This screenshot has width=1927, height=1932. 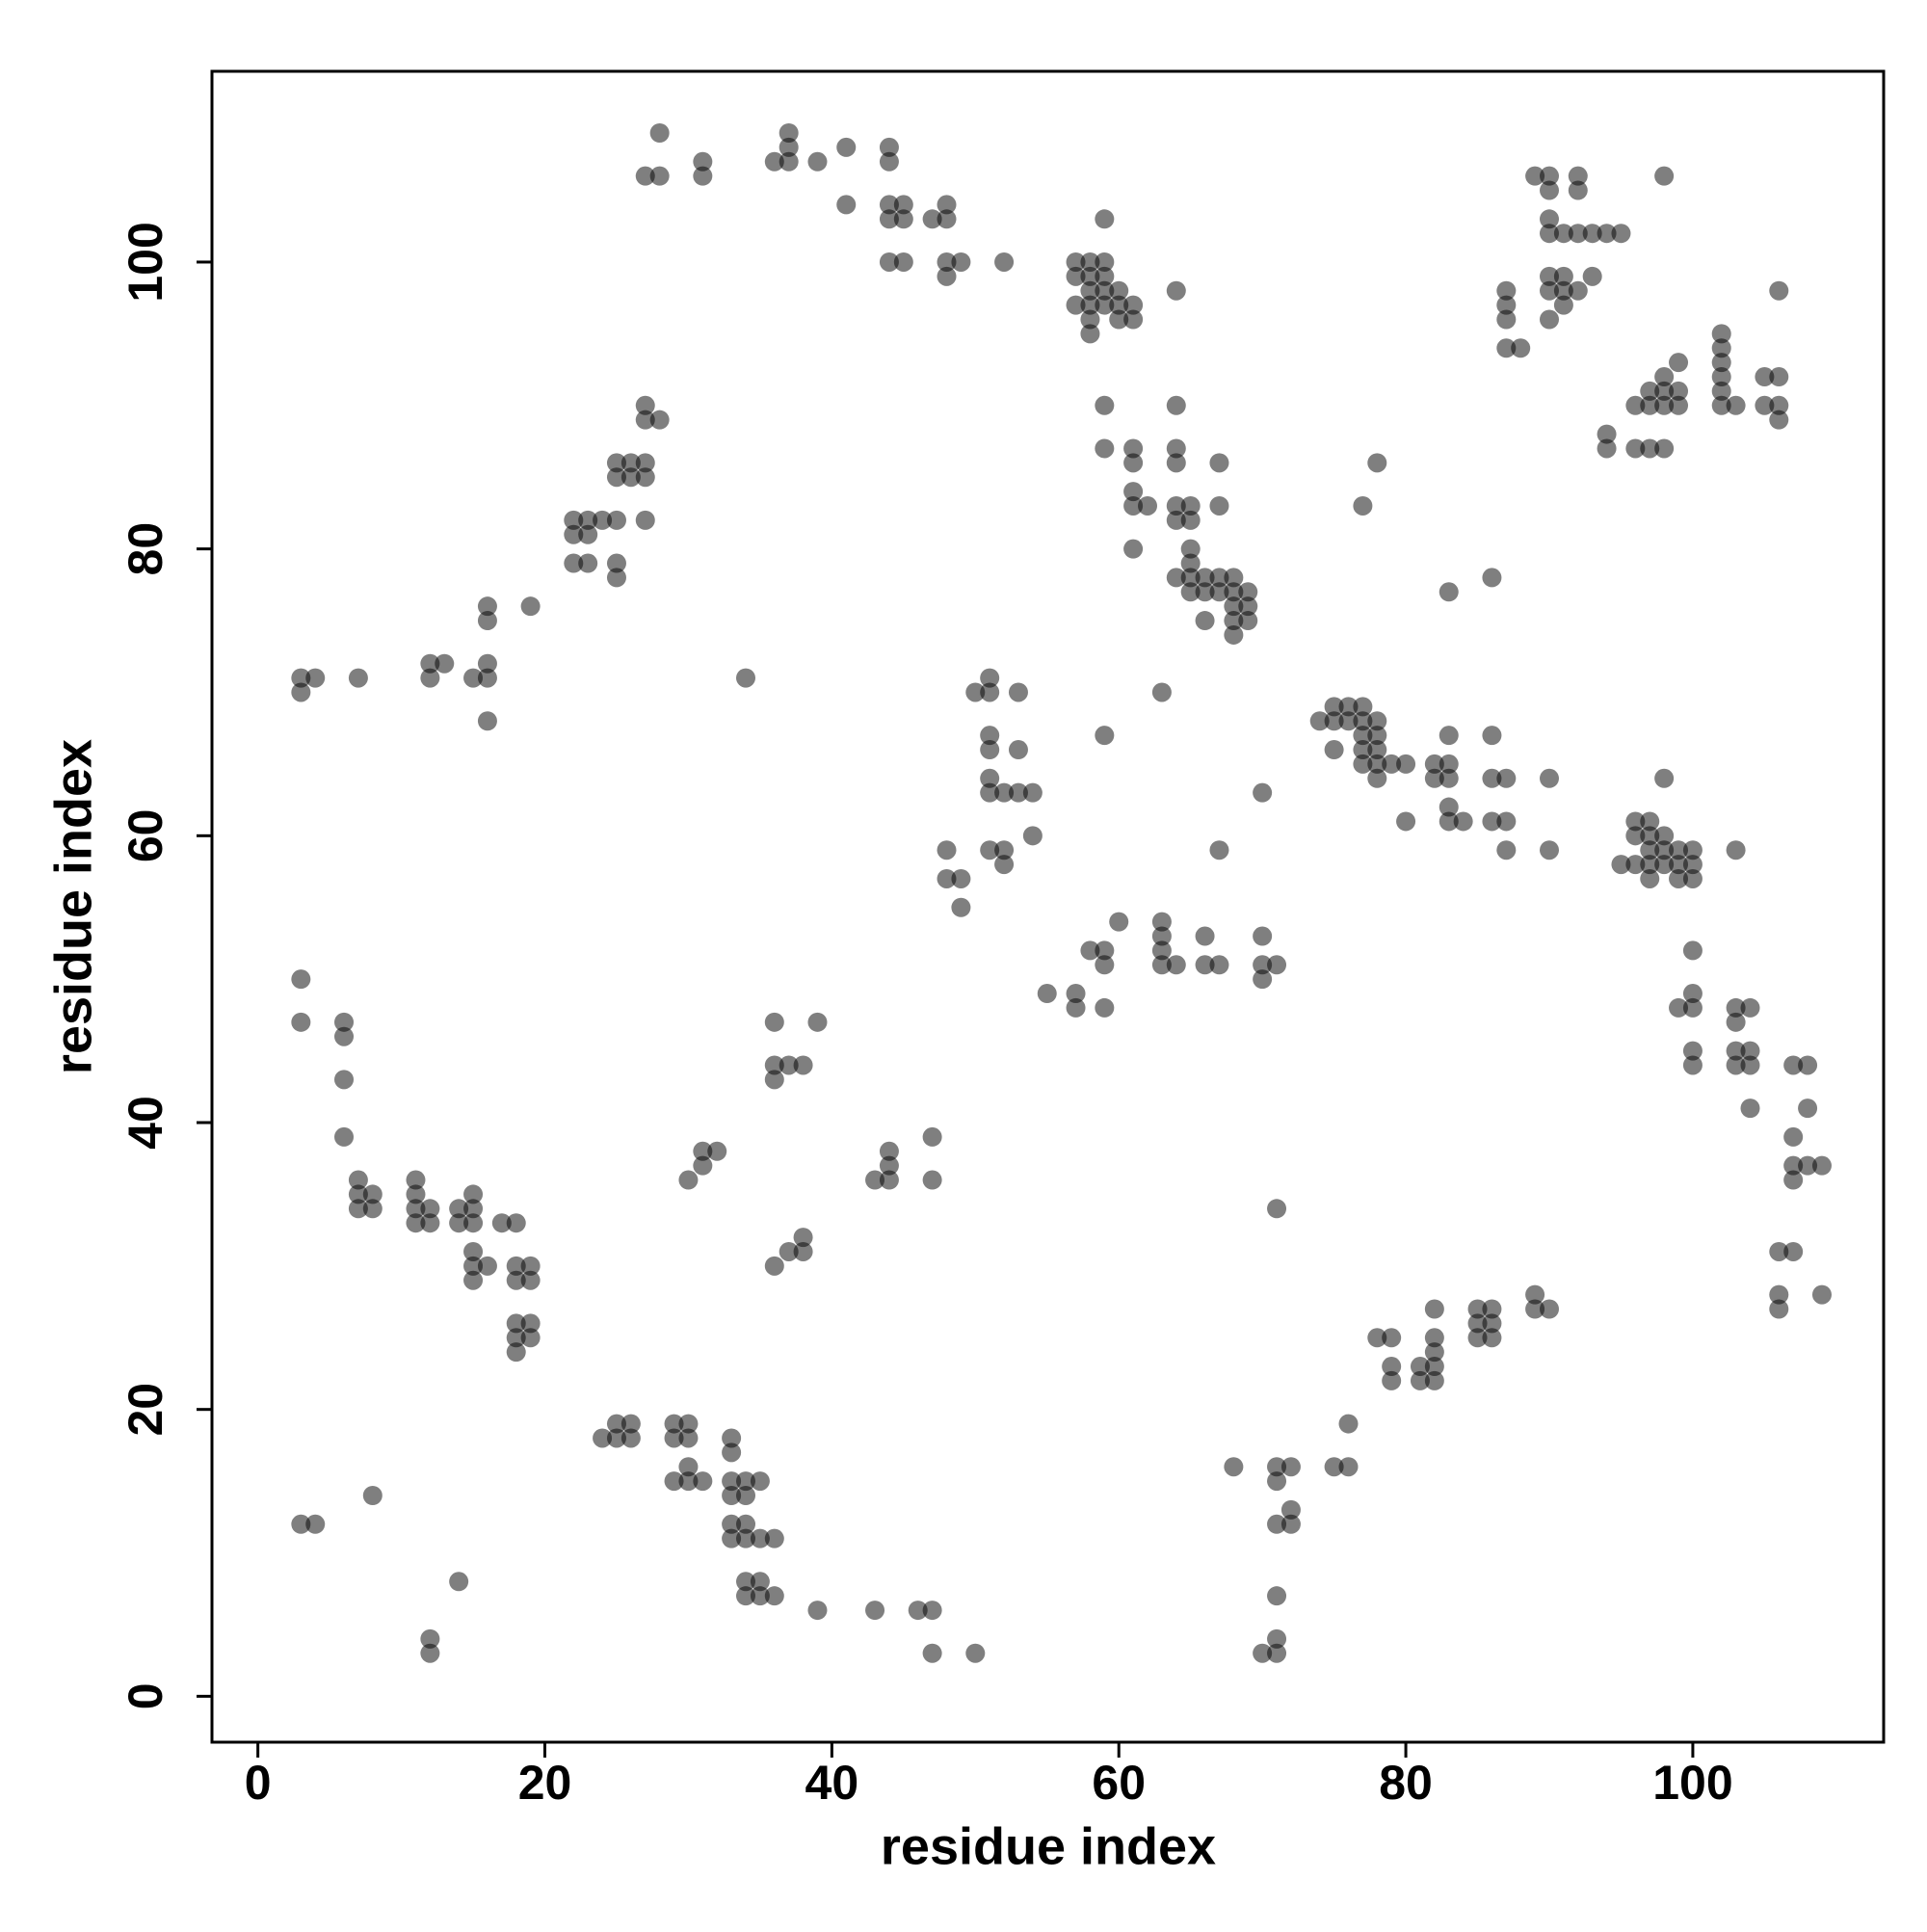 What do you see at coordinates (145, 1123) in the screenshot?
I see `y-tick-label: 40` at bounding box center [145, 1123].